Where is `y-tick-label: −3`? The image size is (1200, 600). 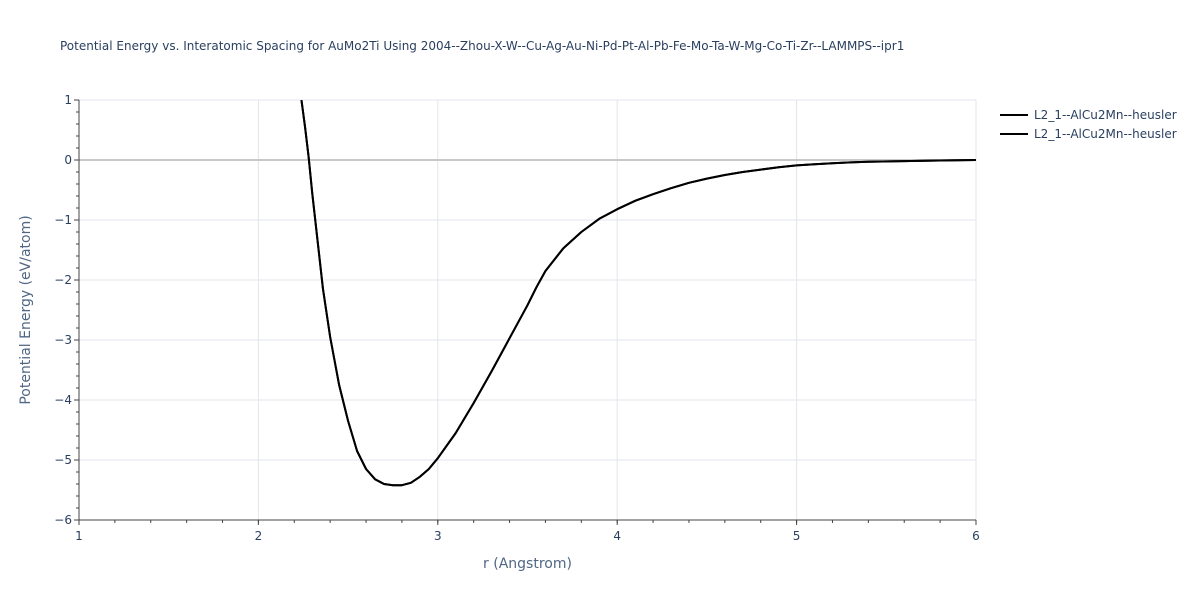
y-tick-label: −3 is located at coordinates (63, 340).